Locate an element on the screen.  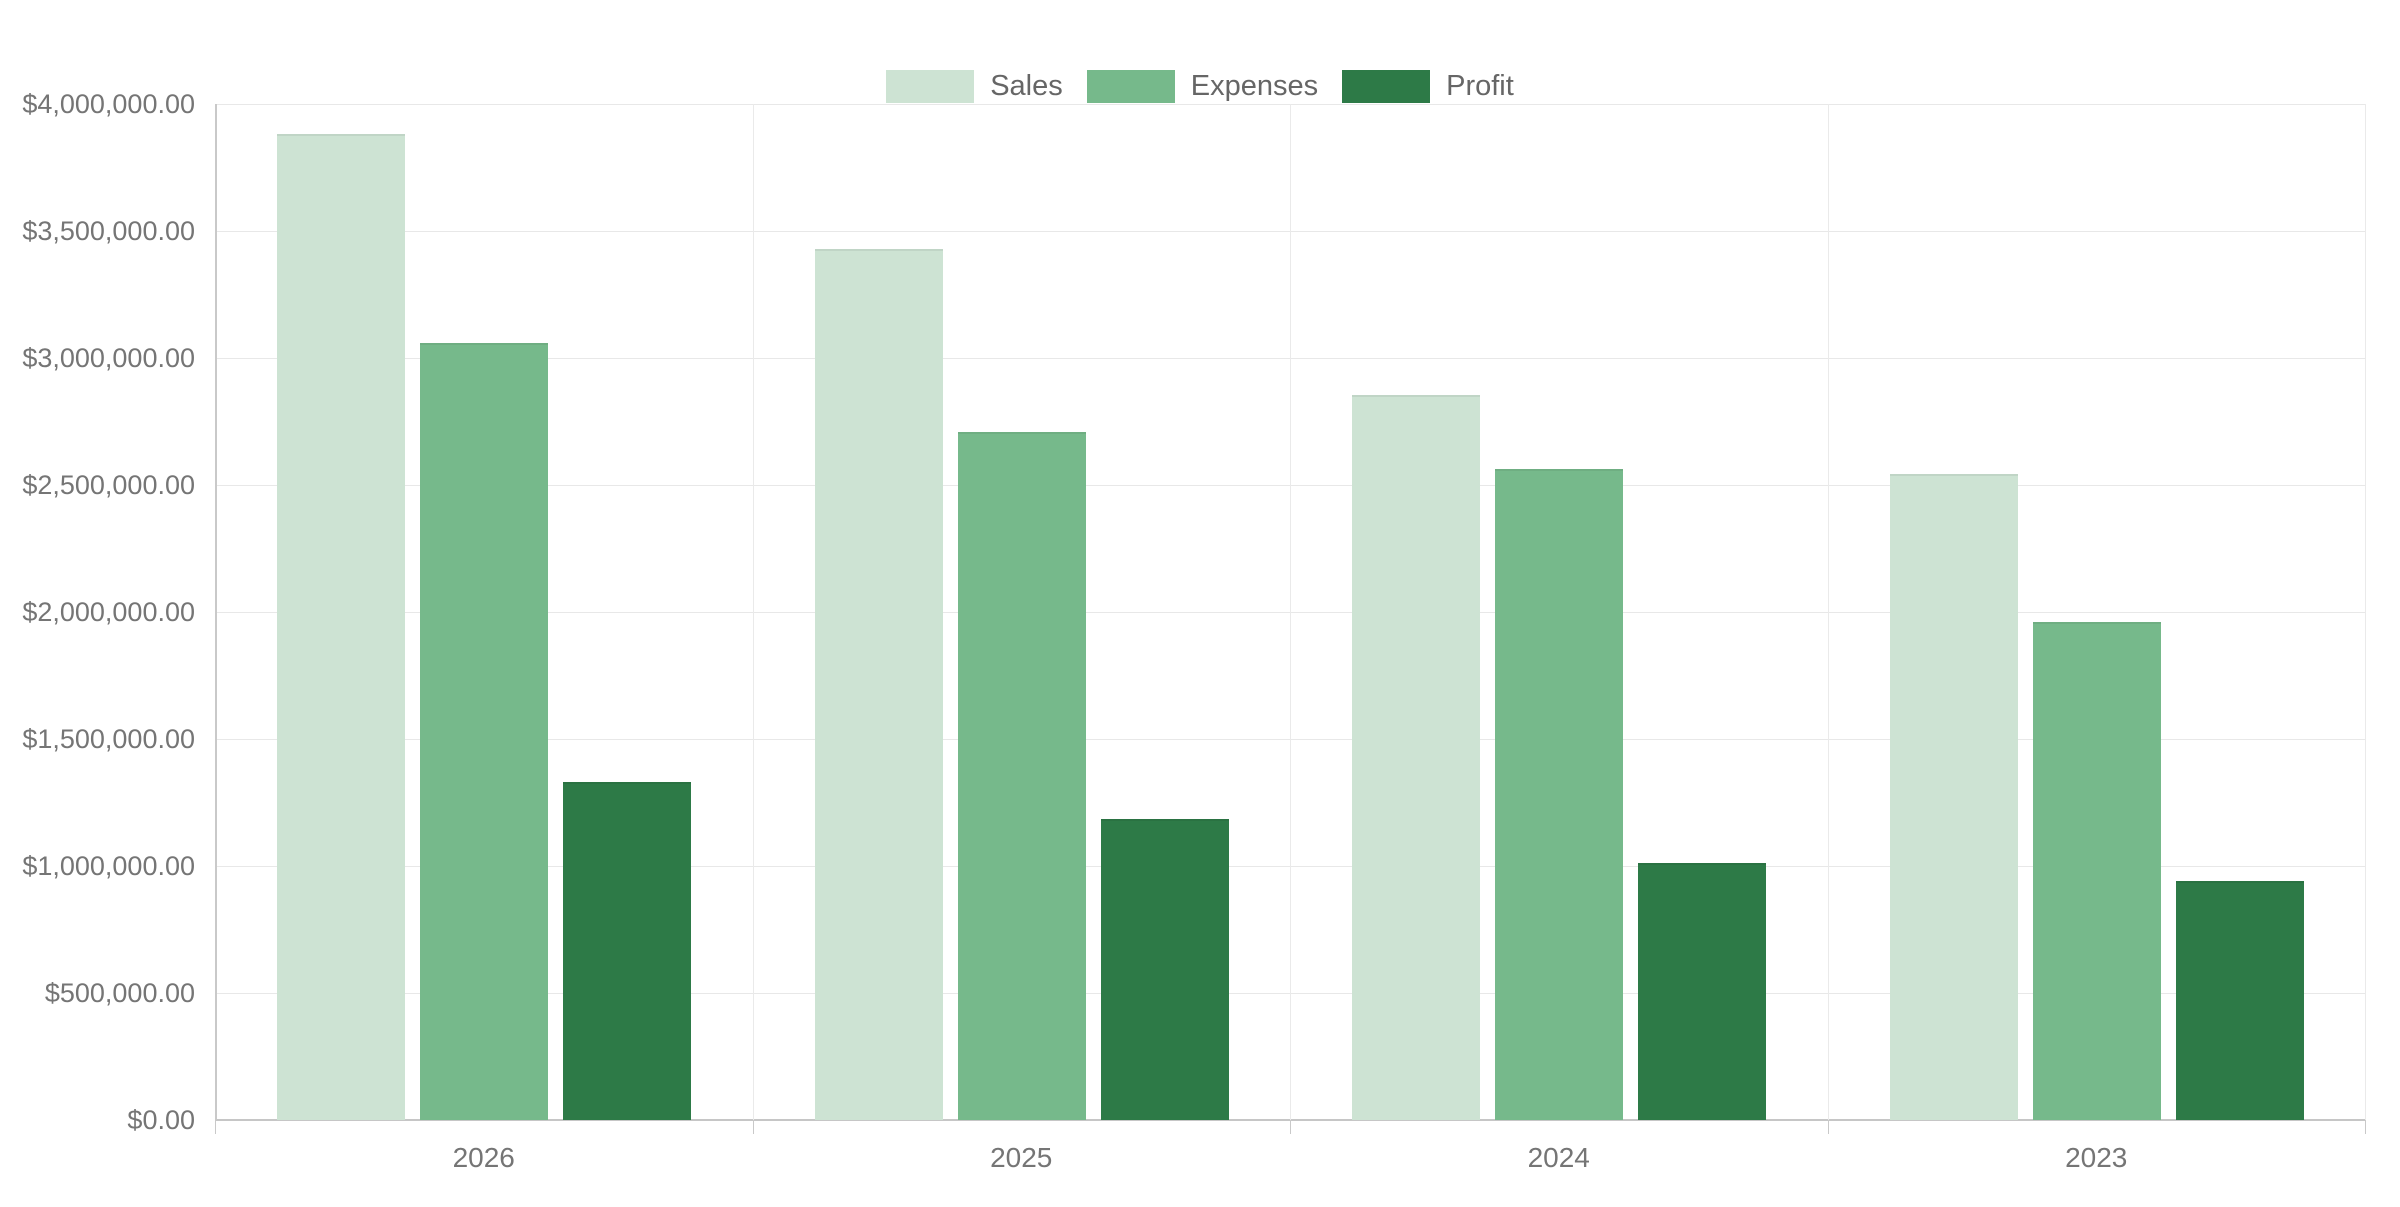
legend-label-profit: Profit is located at coordinates (1480, 86).